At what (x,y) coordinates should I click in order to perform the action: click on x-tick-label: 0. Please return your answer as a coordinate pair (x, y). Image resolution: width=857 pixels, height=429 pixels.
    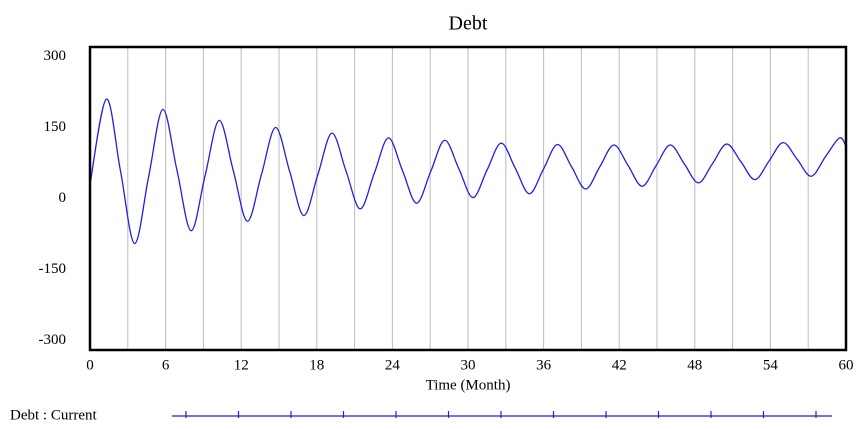
    Looking at the image, I should click on (90, 365).